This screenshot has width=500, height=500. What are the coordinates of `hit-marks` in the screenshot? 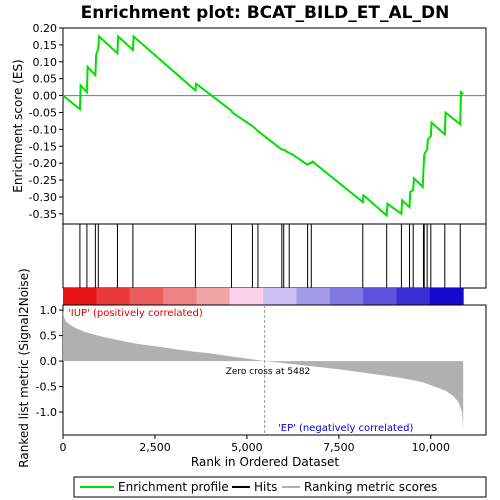 It's located at (270, 256).